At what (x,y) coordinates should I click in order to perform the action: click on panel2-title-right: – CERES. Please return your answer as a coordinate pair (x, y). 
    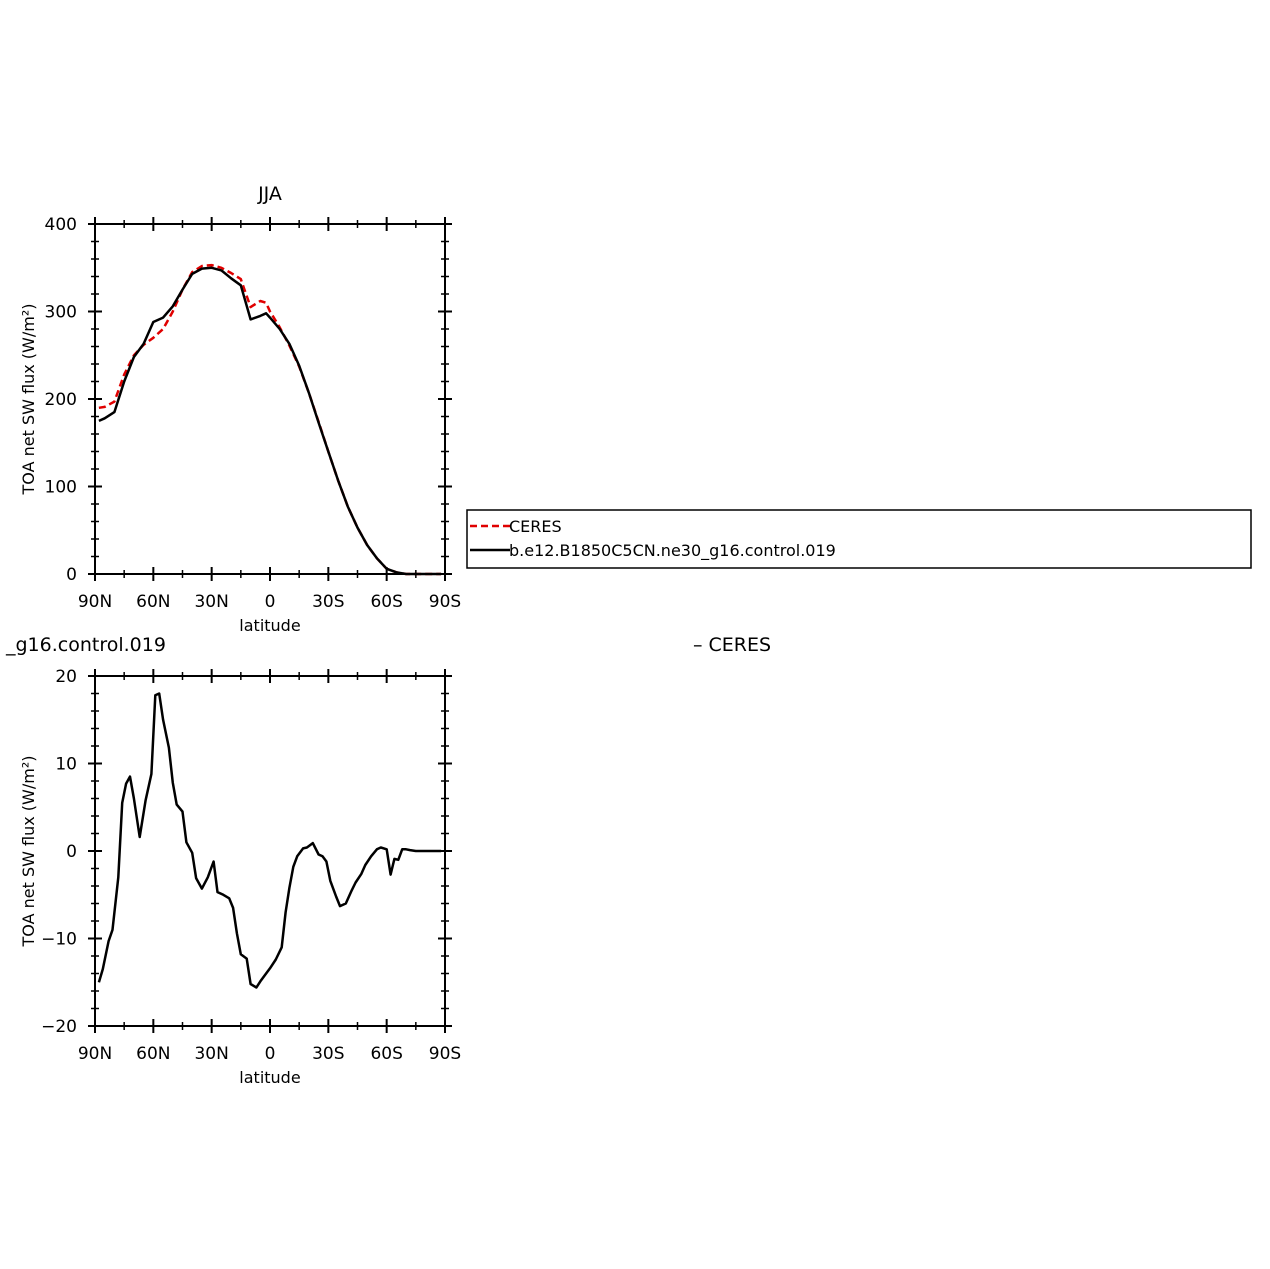
    Looking at the image, I should click on (732, 645).